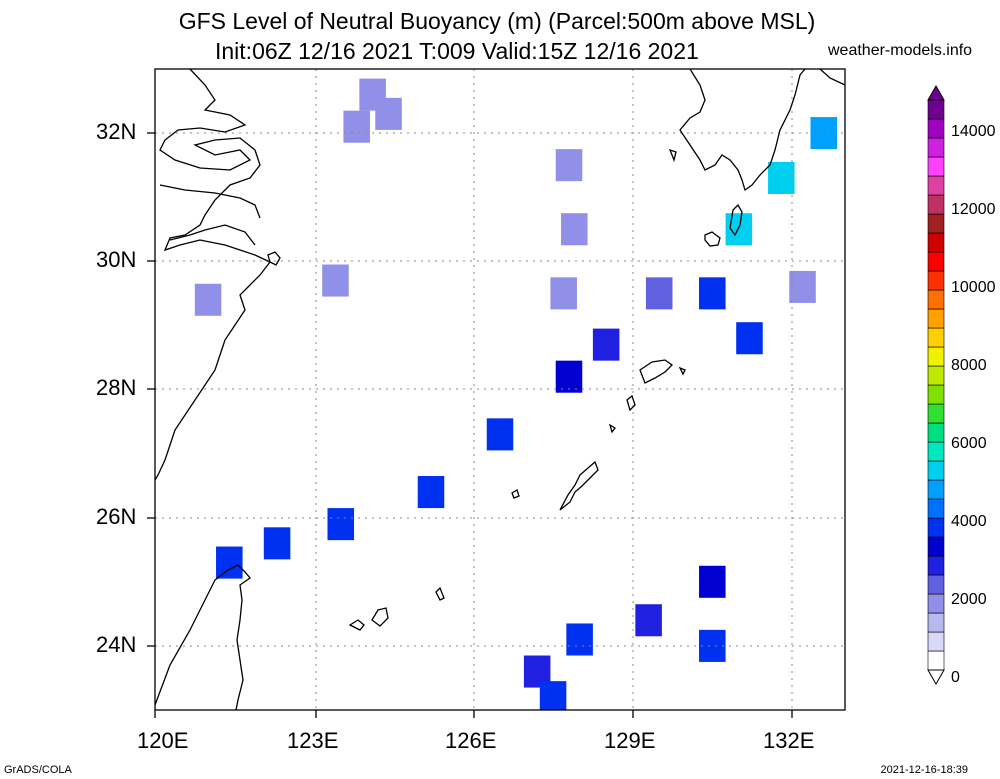  What do you see at coordinates (630, 740) in the screenshot?
I see `x-tick-129e: 129E` at bounding box center [630, 740].